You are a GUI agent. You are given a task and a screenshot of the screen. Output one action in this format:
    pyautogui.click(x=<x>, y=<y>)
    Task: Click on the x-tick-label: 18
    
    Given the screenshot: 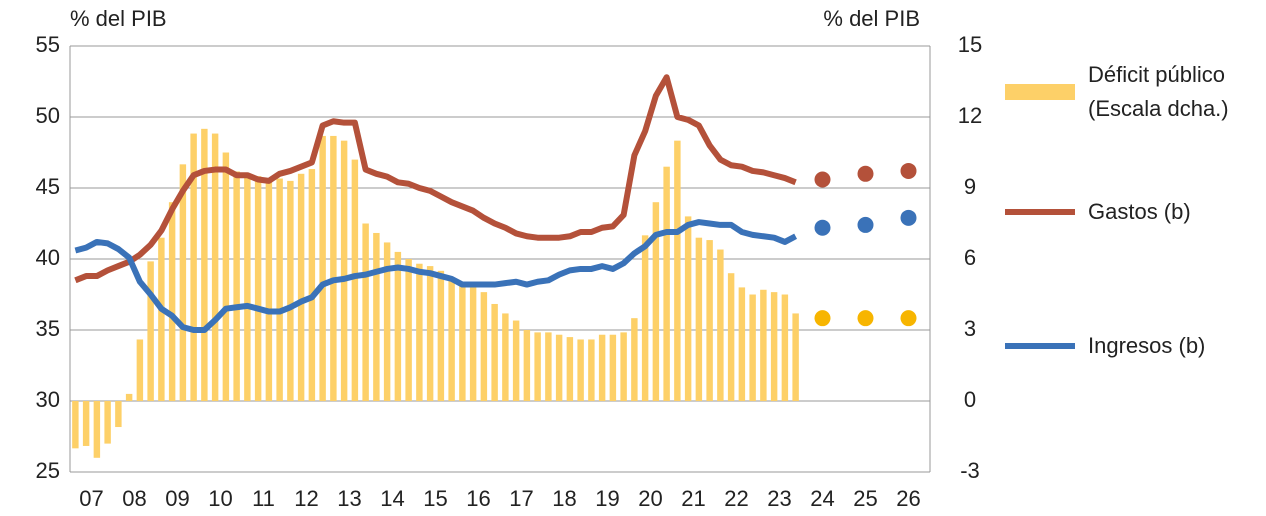 What is the action you would take?
    pyautogui.click(x=564, y=498)
    